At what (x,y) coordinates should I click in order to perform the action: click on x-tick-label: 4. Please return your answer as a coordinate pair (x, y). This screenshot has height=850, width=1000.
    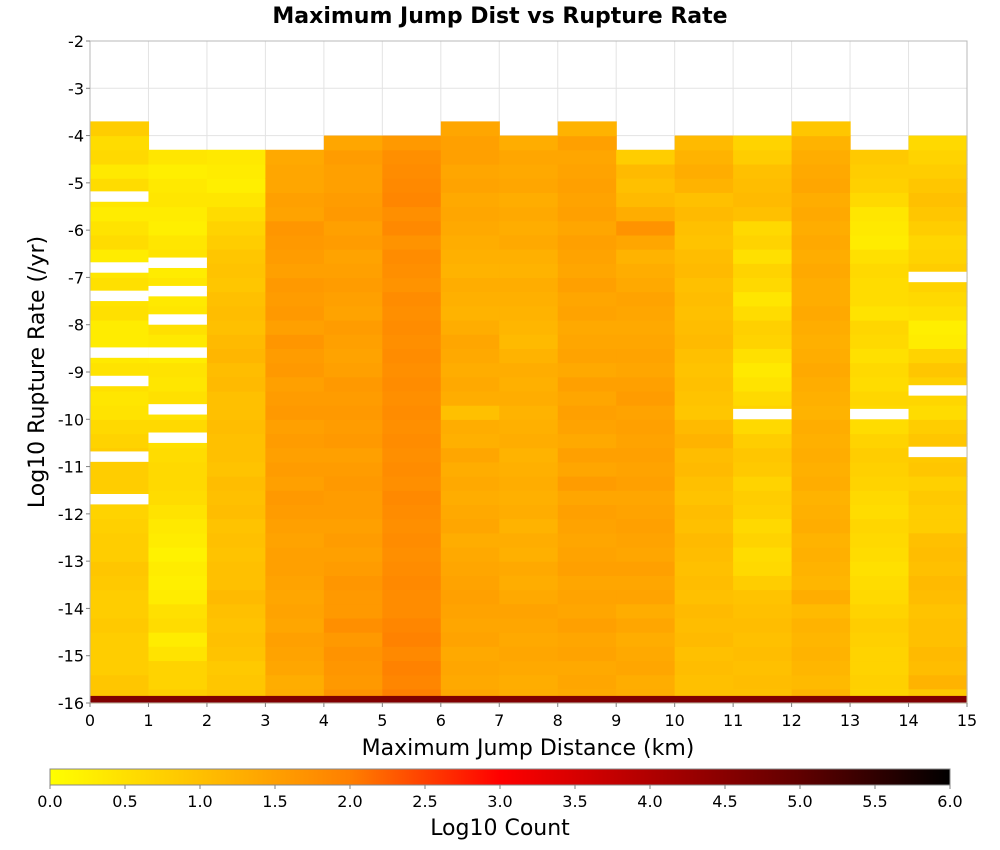
    Looking at the image, I should click on (324, 720).